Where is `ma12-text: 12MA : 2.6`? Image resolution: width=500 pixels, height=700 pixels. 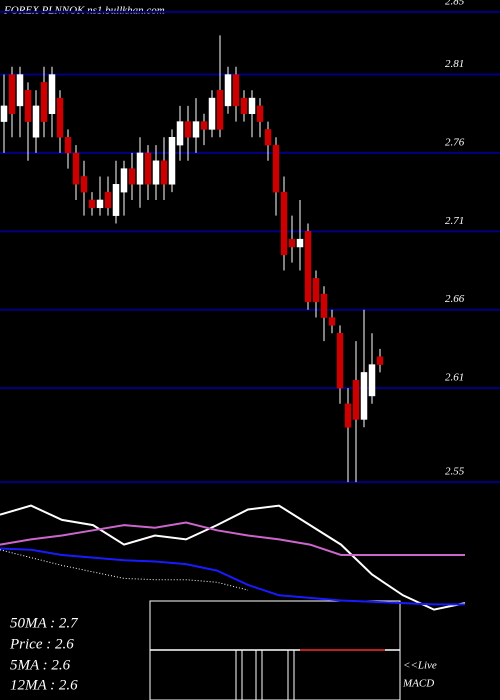
ma12-text: 12MA : 2.6 is located at coordinates (44, 685).